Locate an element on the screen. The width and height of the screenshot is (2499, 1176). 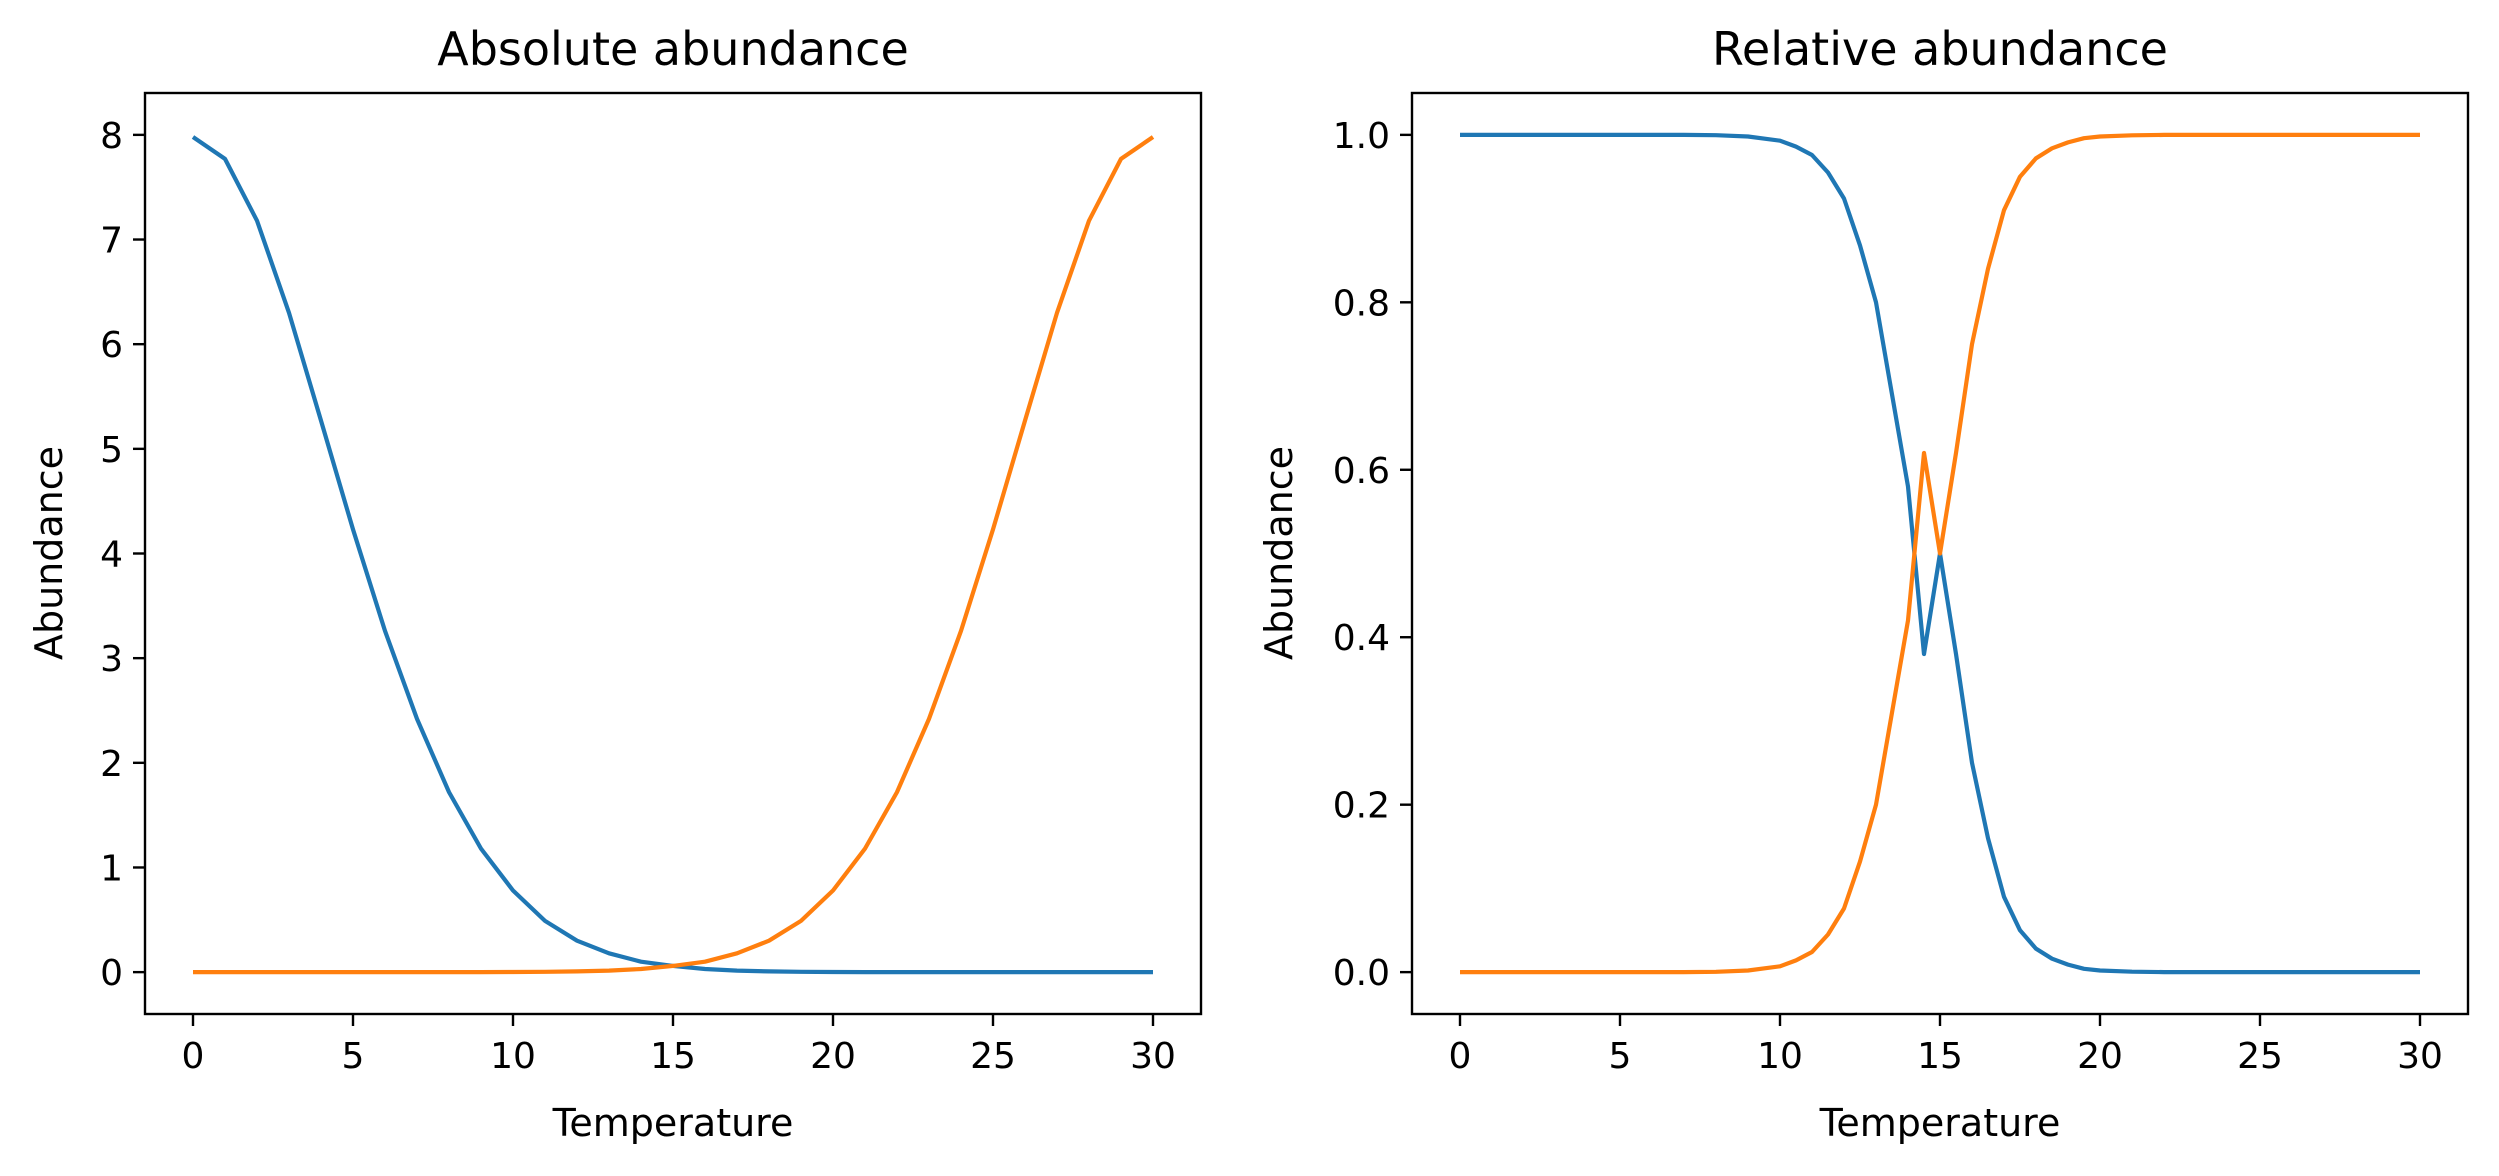
y-tick-label: 5 is located at coordinates (111, 450).